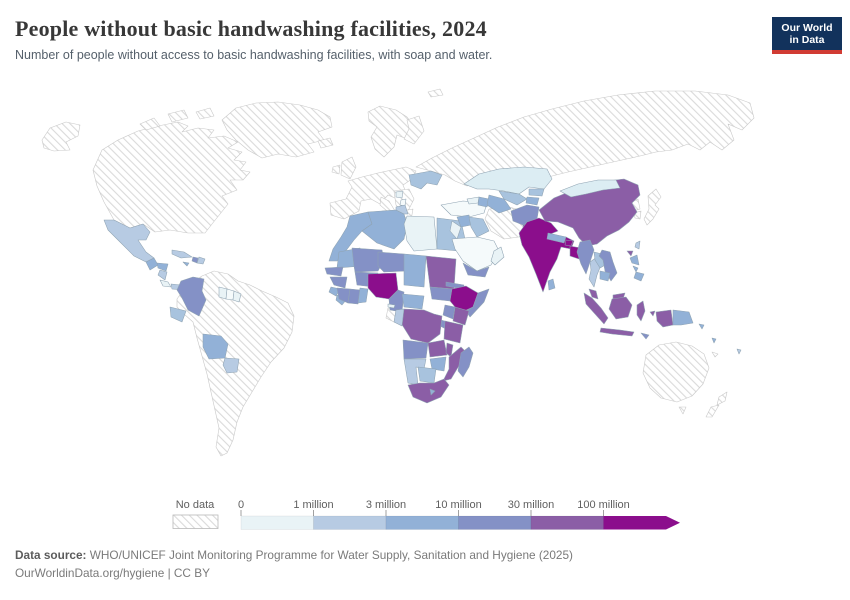 The width and height of the screenshot is (850, 600). Describe the element at coordinates (223, 293) in the screenshot. I see `country-guyana` at that location.